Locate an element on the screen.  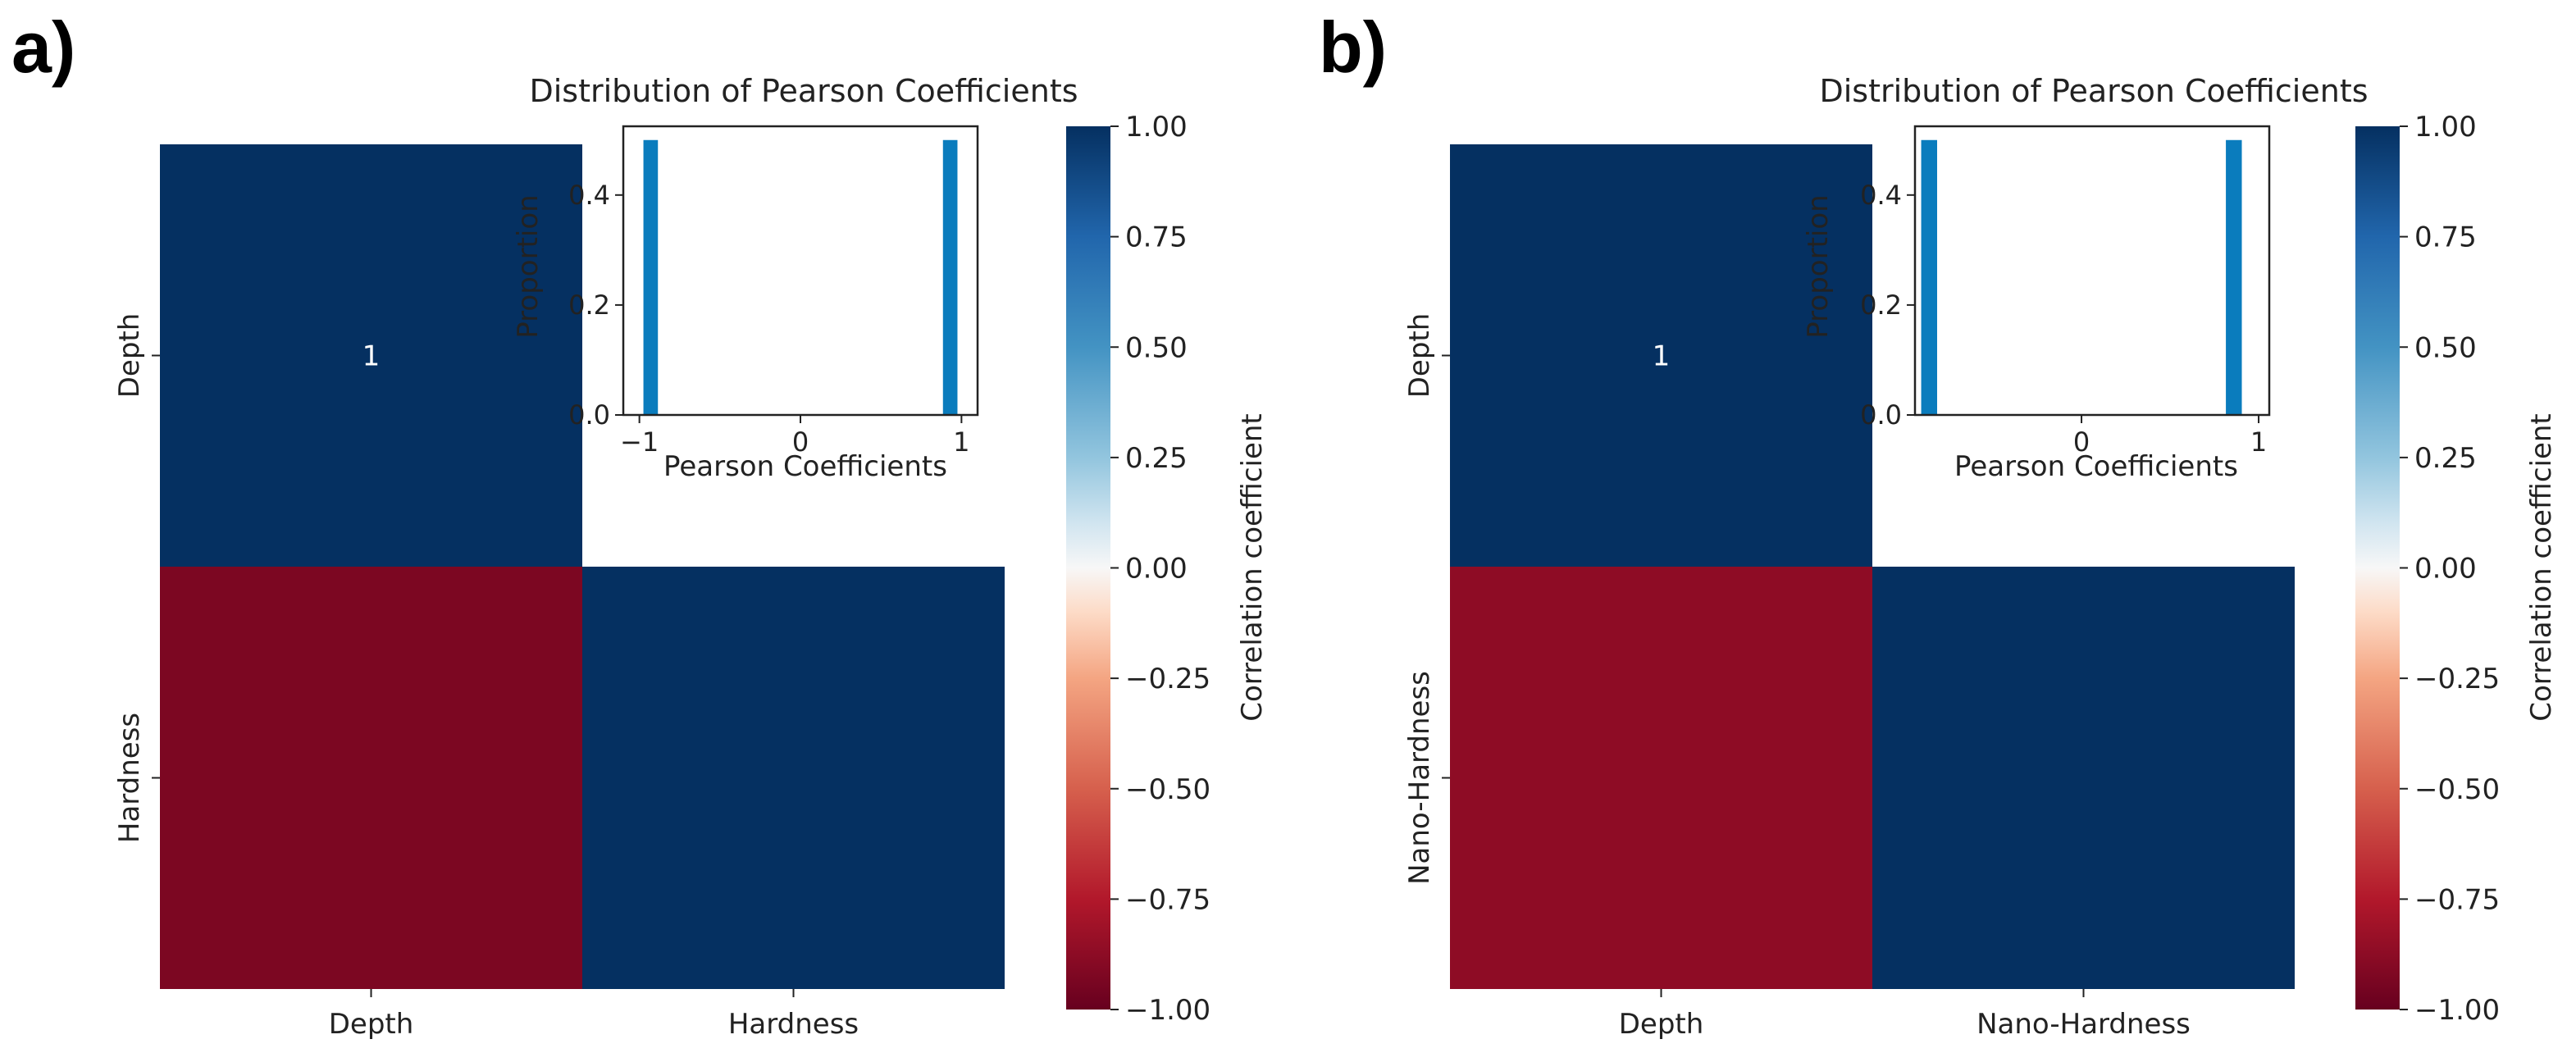
inset-x-tick-label-a-0: −1 is located at coordinates (639, 442).